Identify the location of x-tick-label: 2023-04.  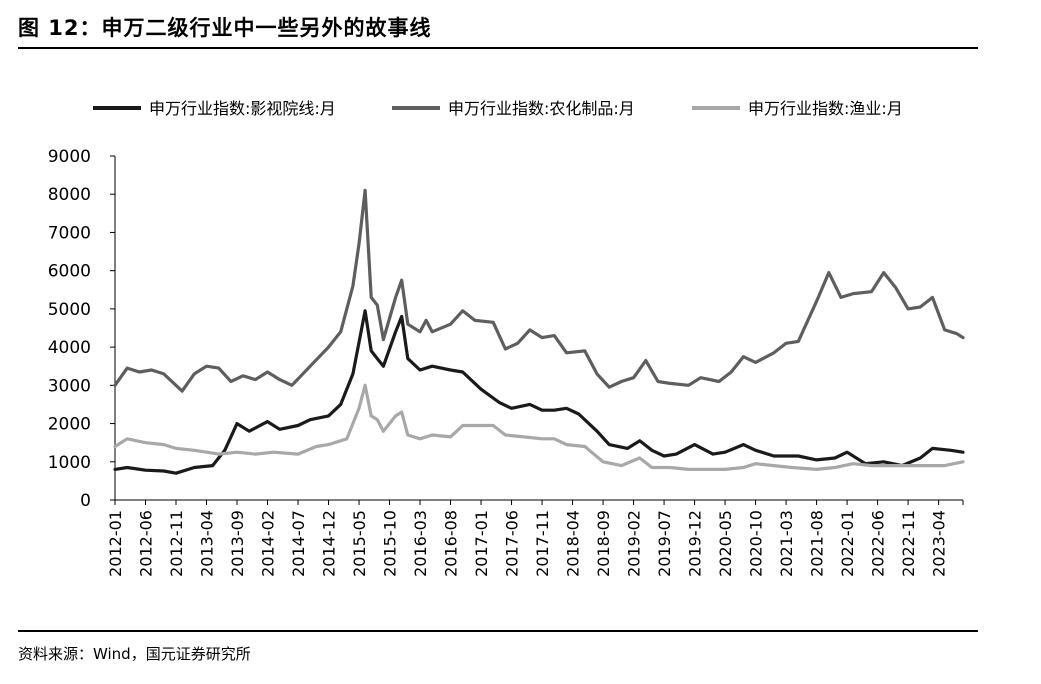
(939, 543).